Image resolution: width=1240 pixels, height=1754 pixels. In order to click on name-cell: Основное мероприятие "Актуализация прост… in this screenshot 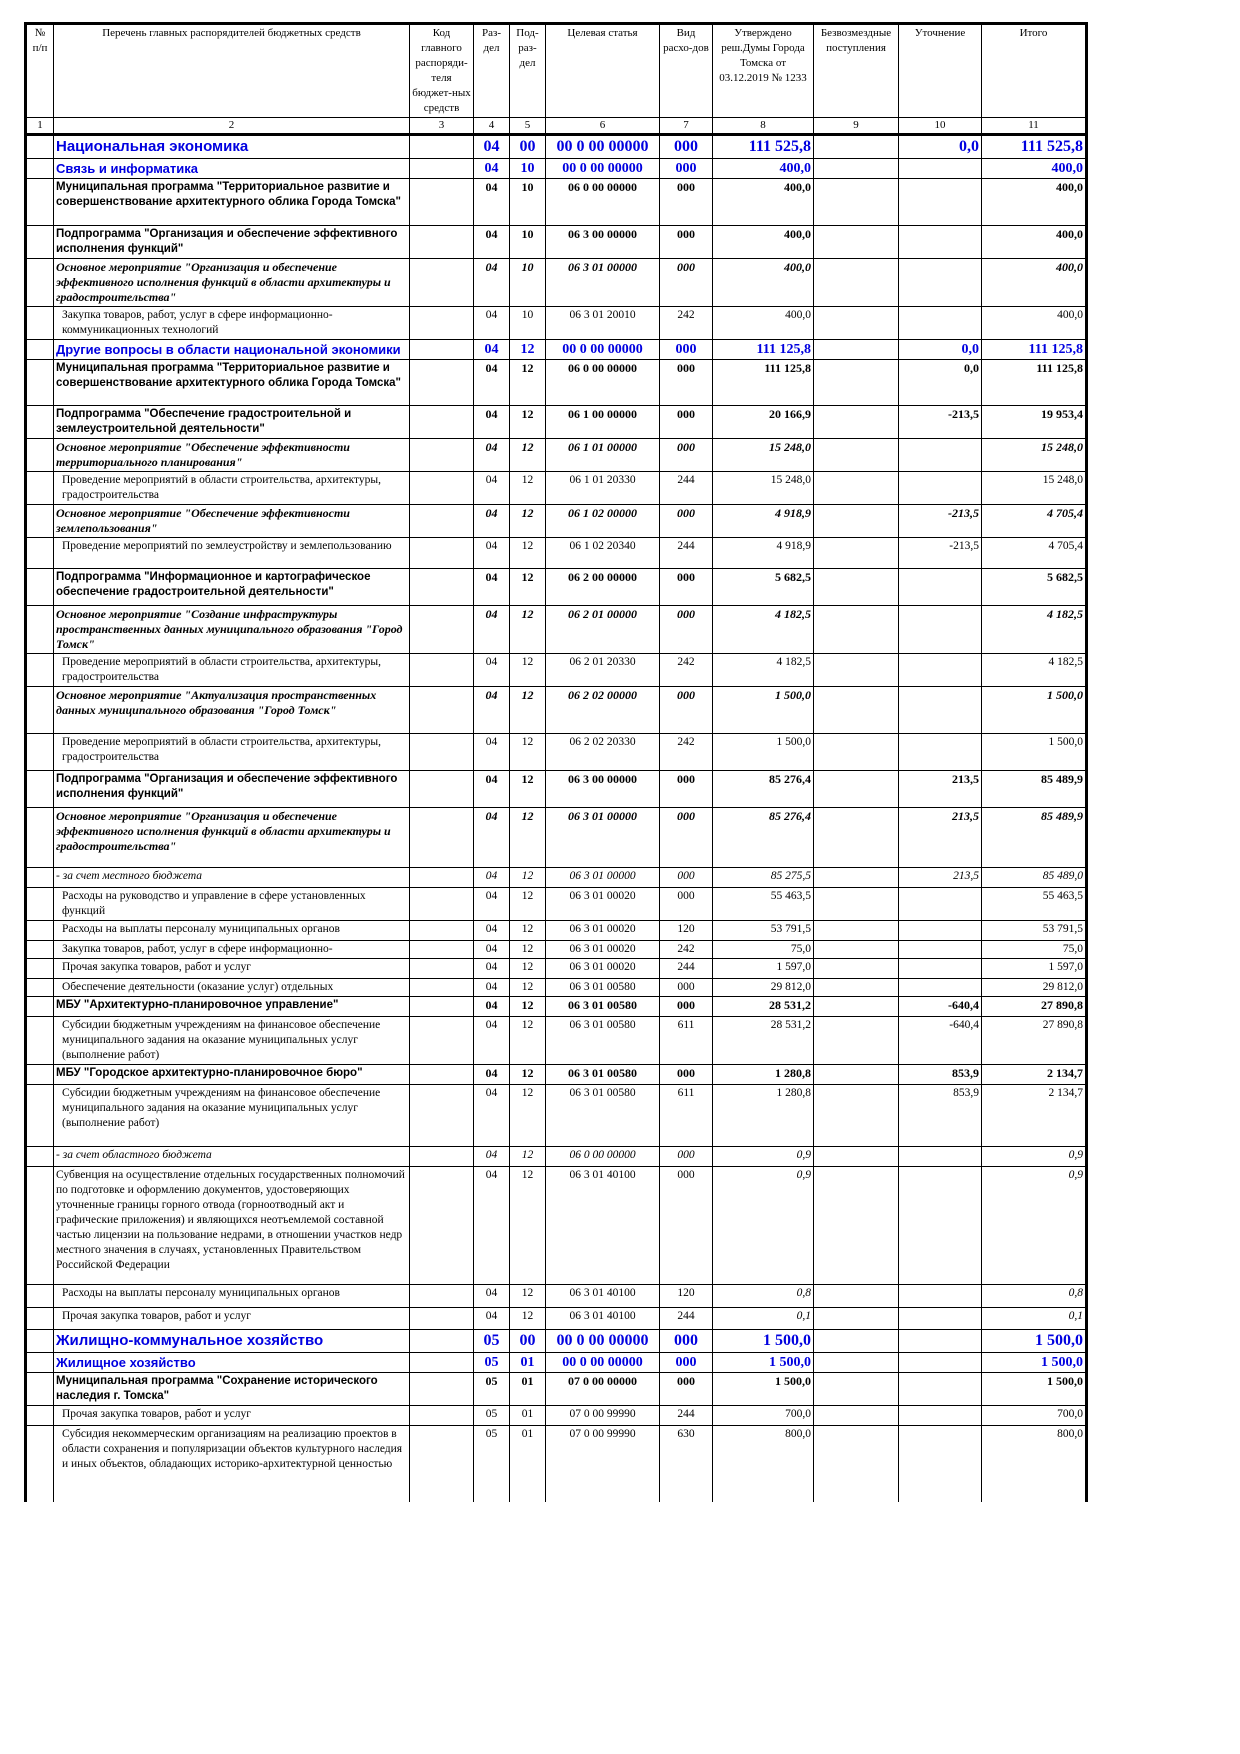, I will do `click(231, 710)`.